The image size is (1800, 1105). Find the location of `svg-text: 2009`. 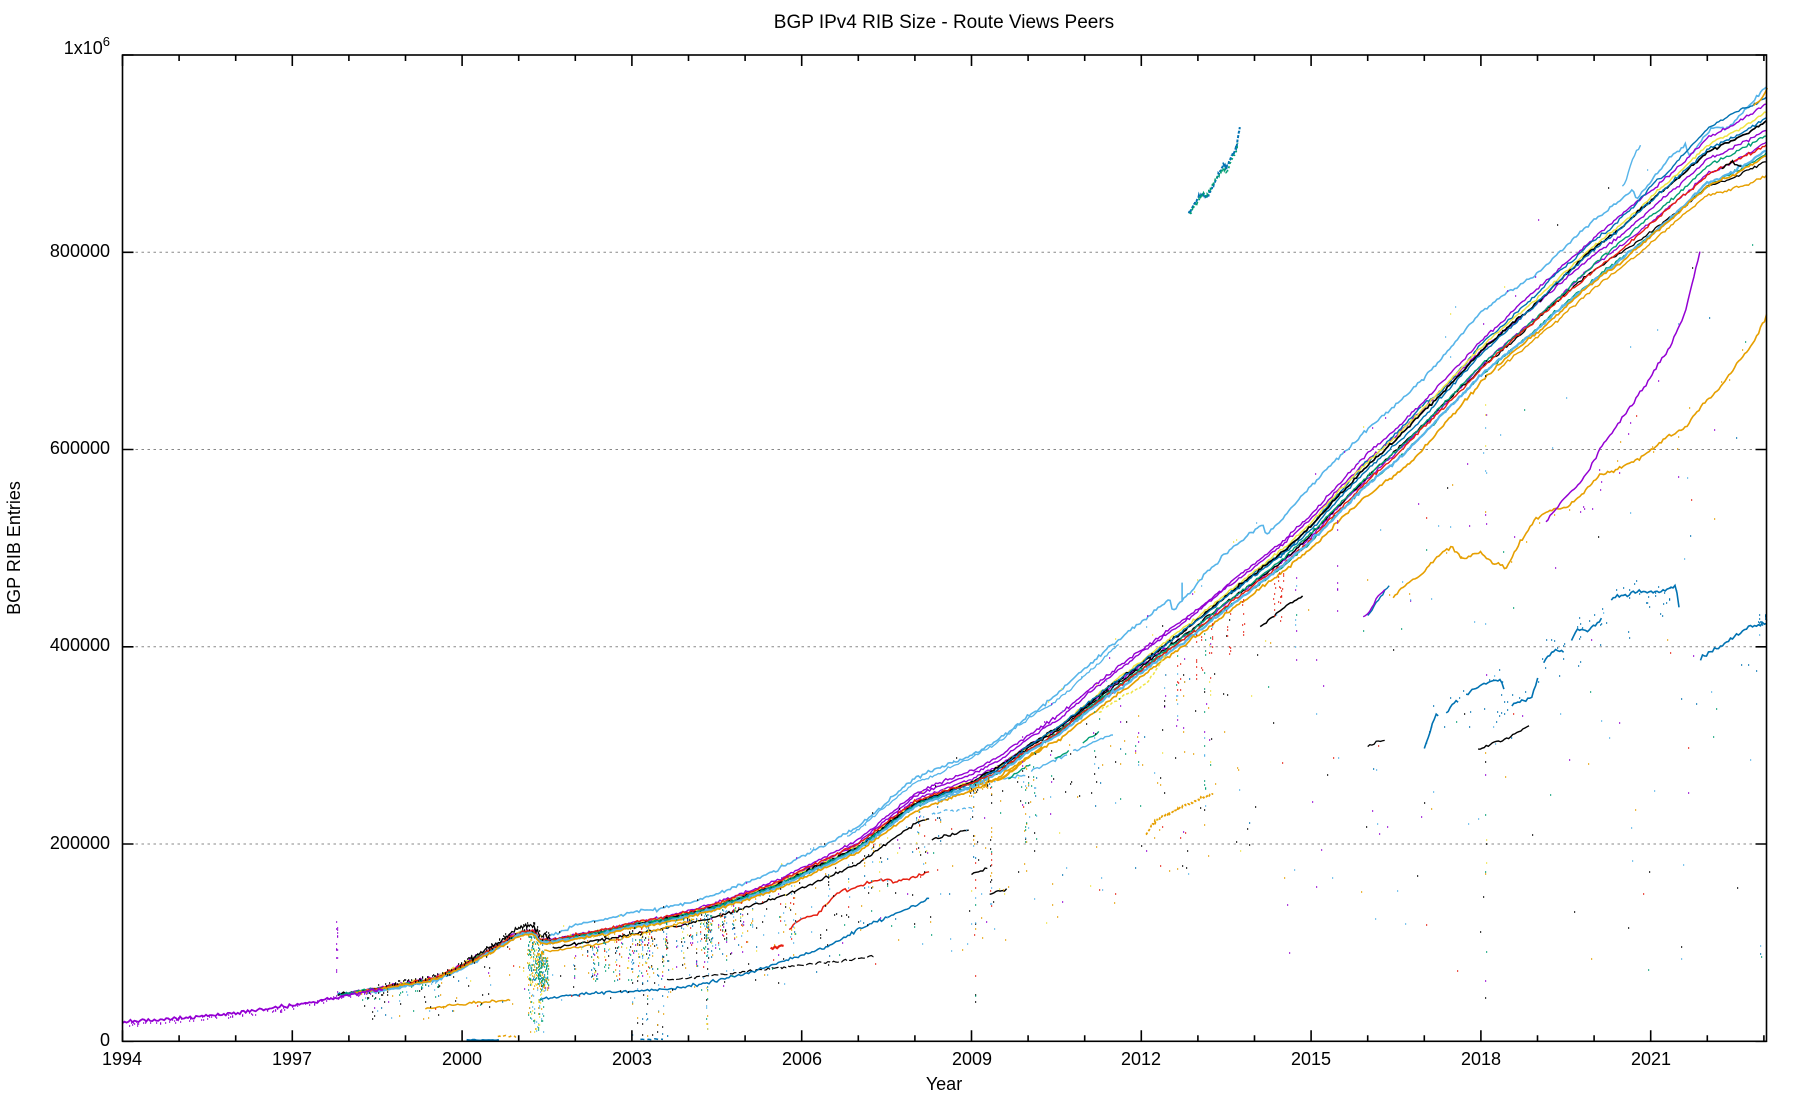

svg-text: 2009 is located at coordinates (972, 1059).